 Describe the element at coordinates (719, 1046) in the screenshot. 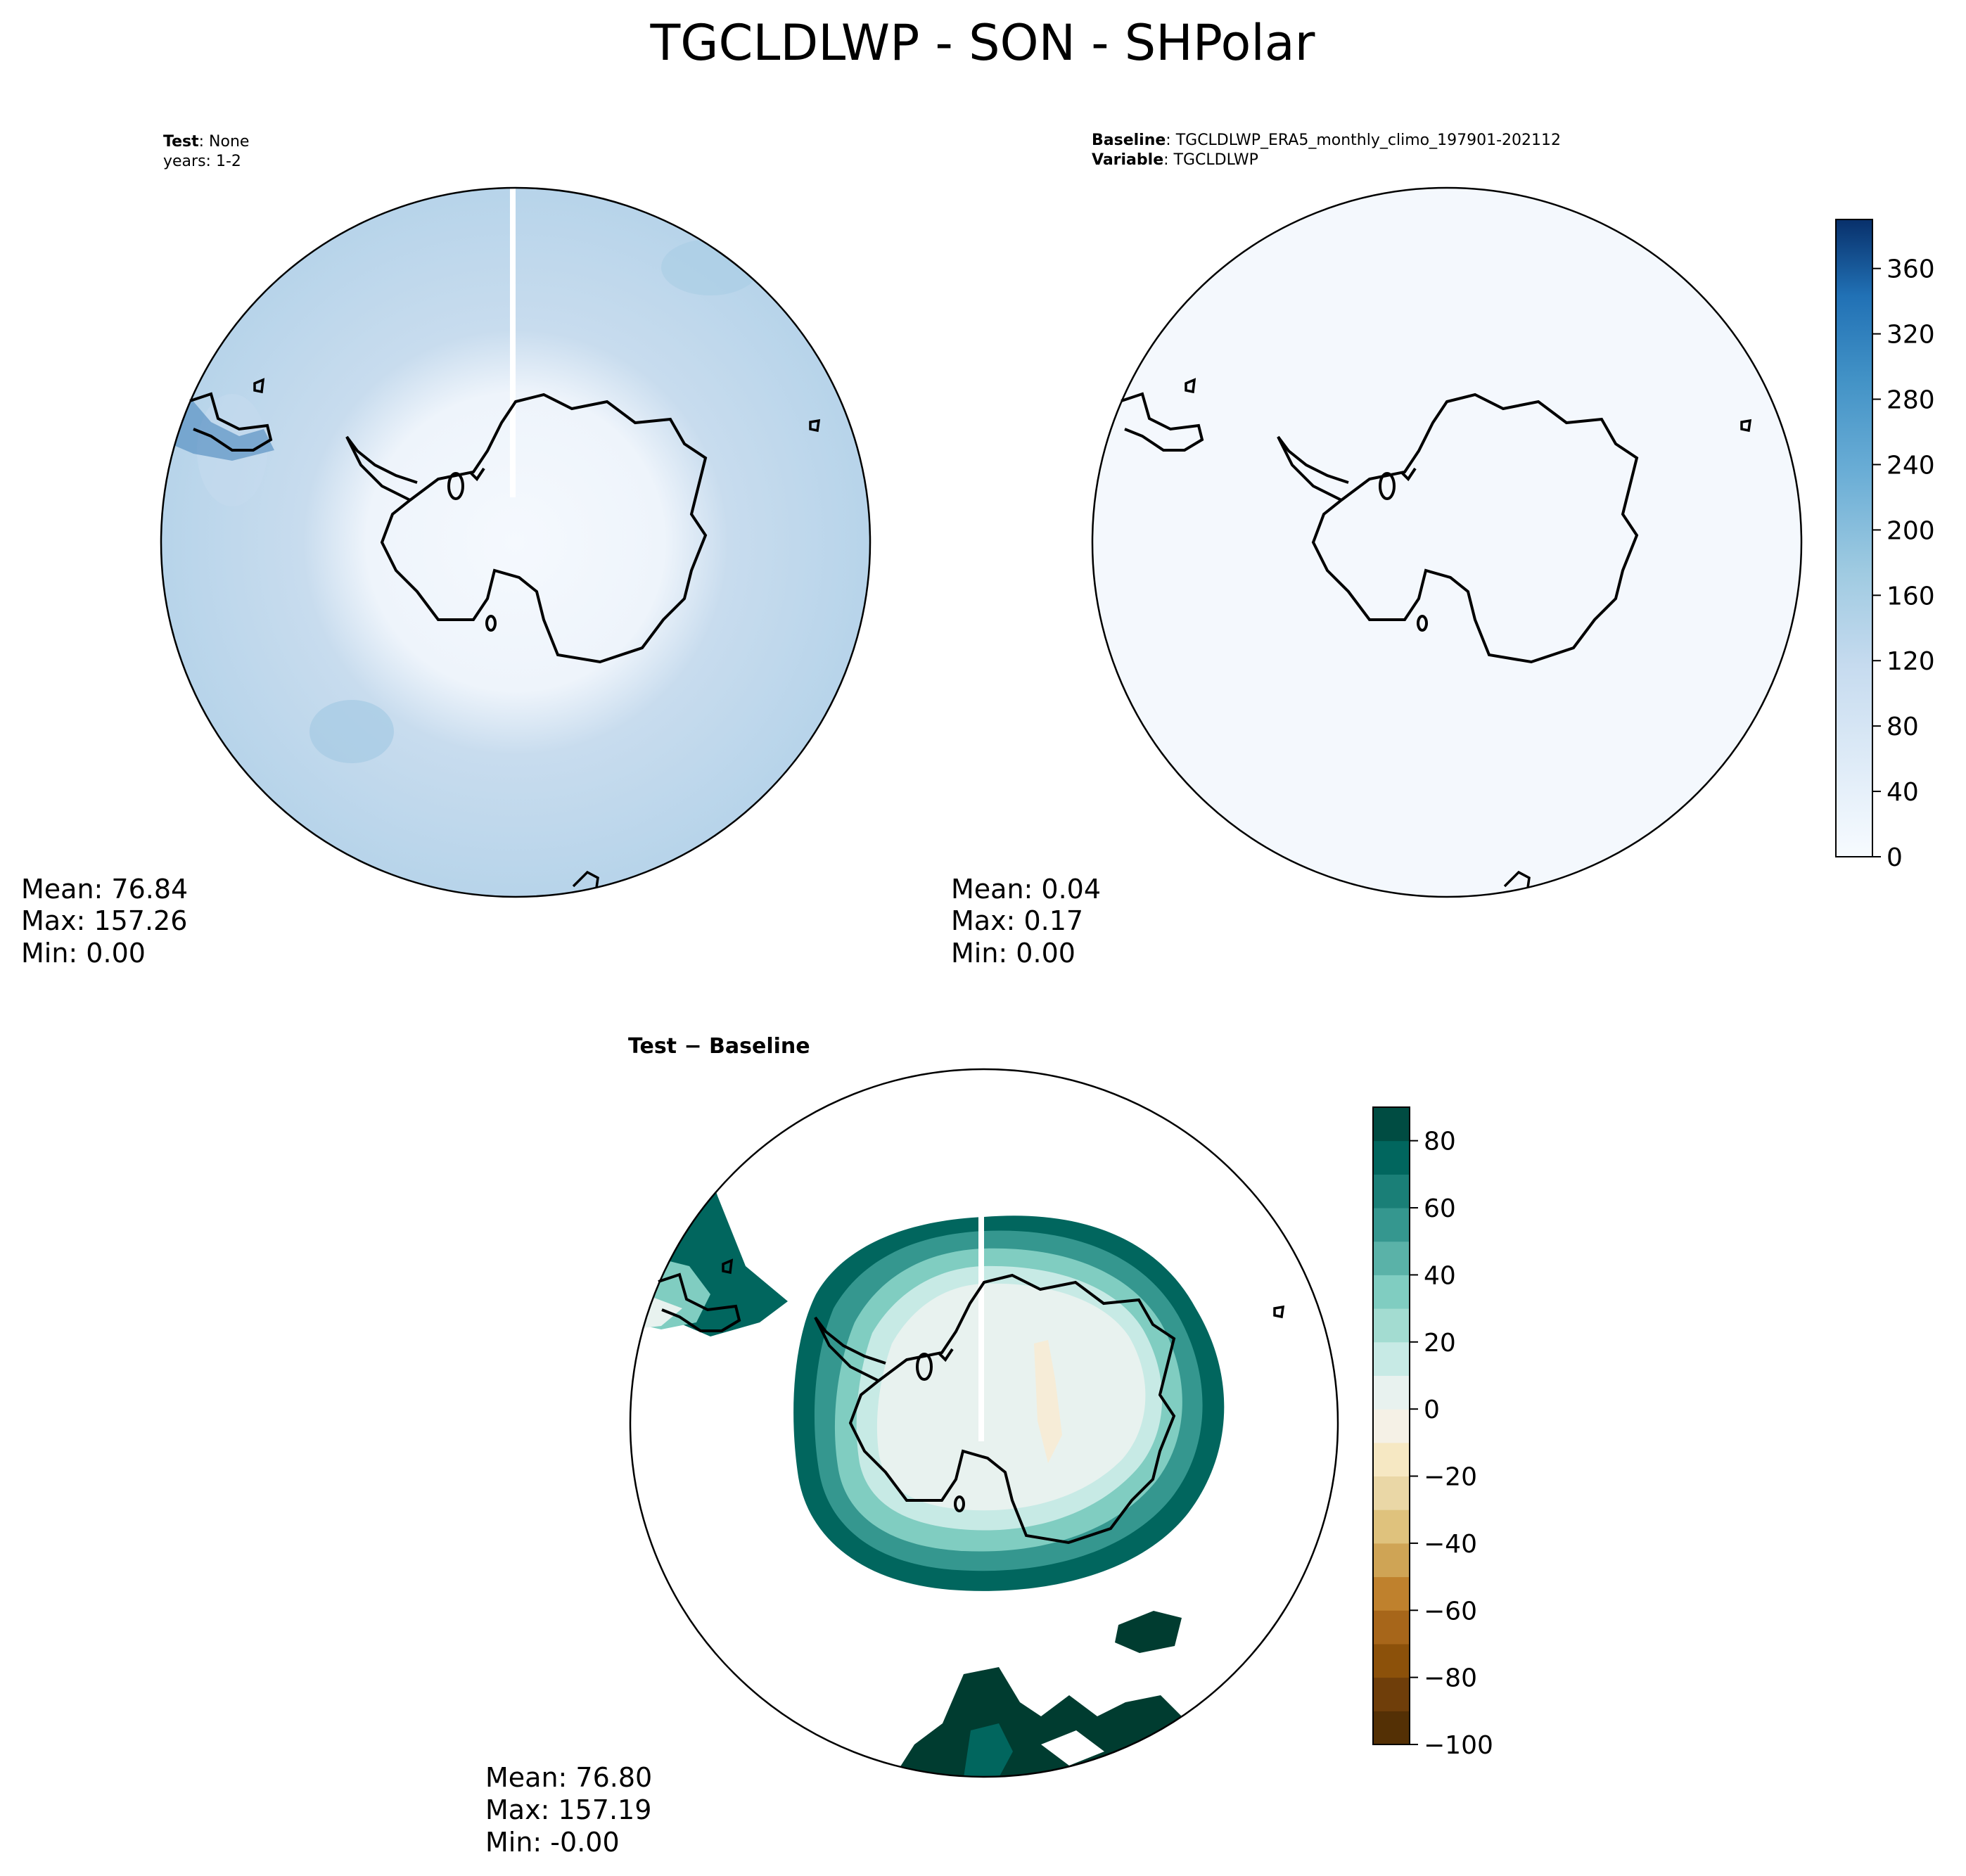

I see `difference-title: Test − Baseline` at that location.